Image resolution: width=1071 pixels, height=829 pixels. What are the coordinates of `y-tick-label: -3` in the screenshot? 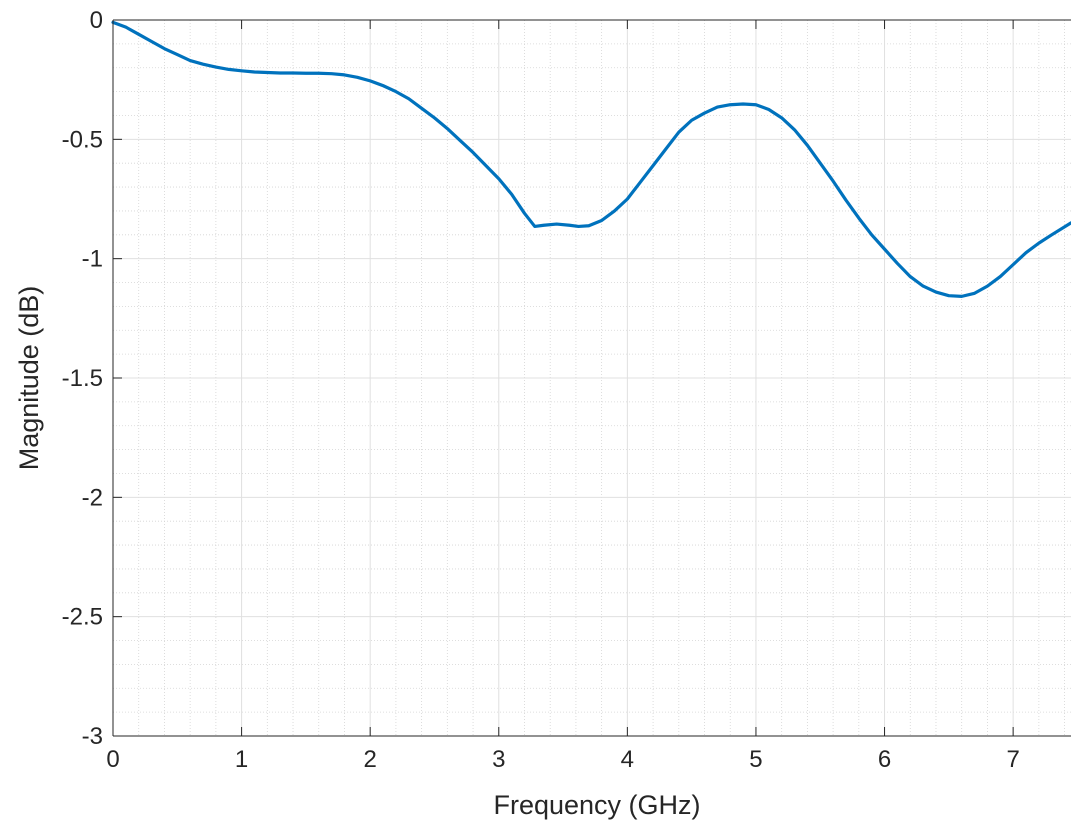 It's located at (92, 736).